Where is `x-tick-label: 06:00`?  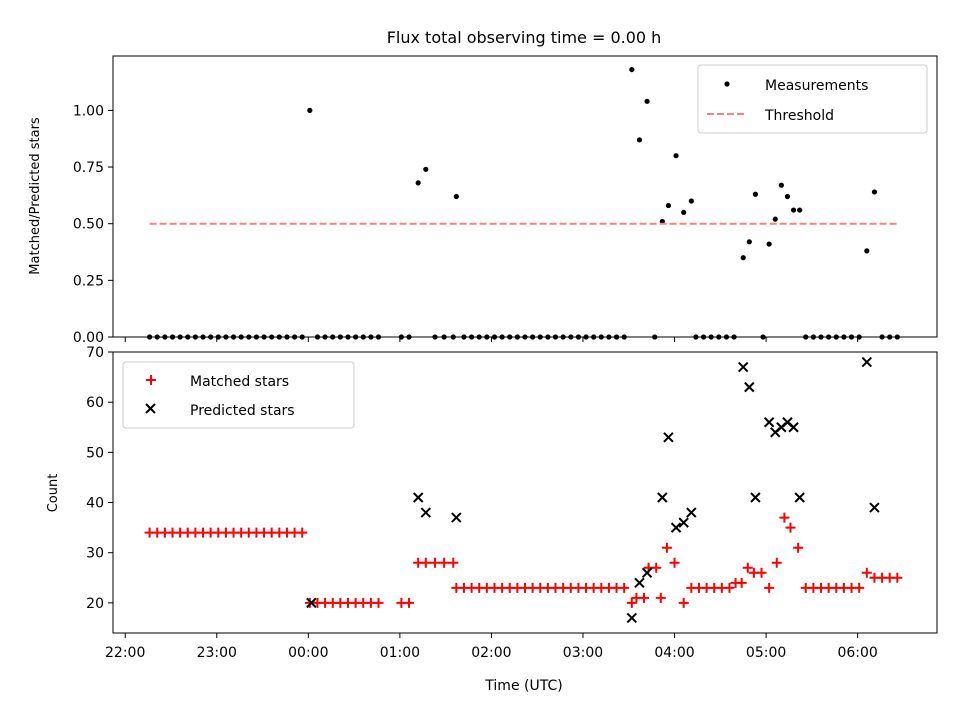 x-tick-label: 06:00 is located at coordinates (857, 653).